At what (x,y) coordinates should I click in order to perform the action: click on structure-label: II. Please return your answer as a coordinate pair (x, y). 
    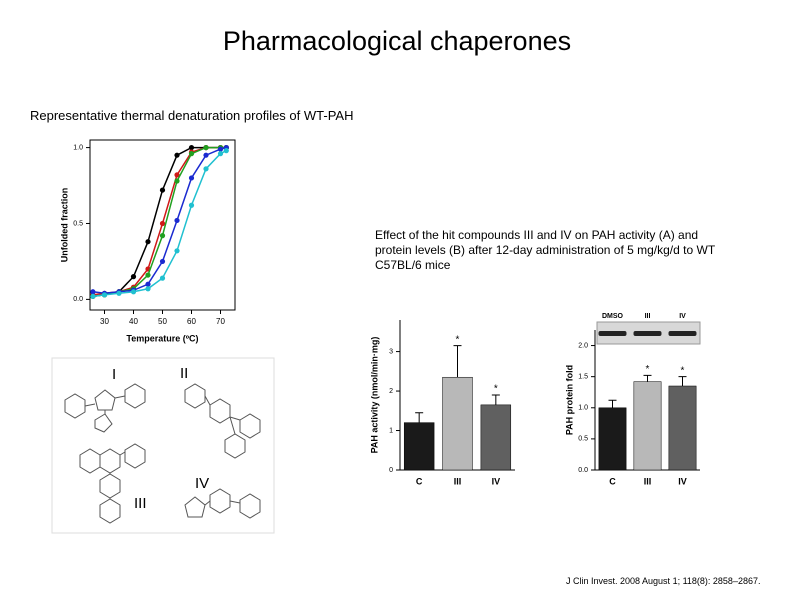
    Looking at the image, I should click on (184, 373).